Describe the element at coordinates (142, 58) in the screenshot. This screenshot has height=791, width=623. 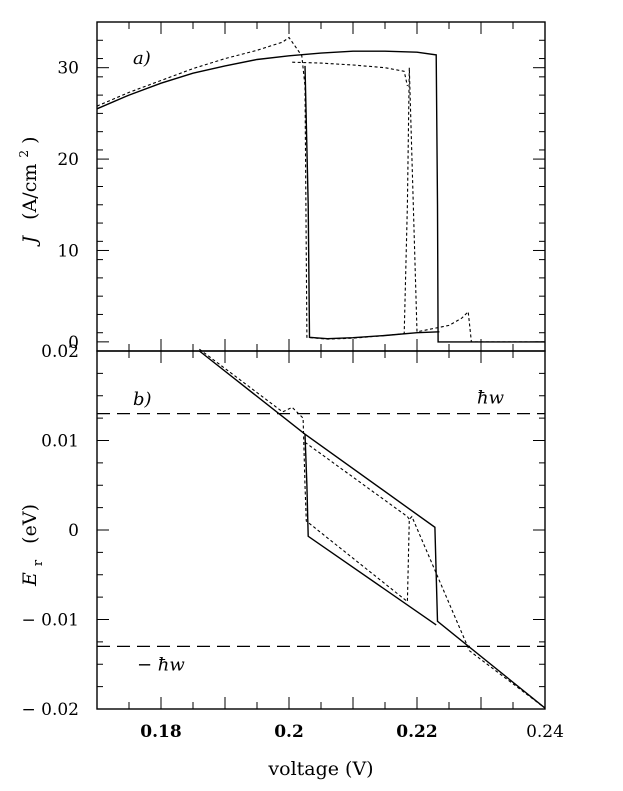
I see `panel-a-label: a)` at that location.